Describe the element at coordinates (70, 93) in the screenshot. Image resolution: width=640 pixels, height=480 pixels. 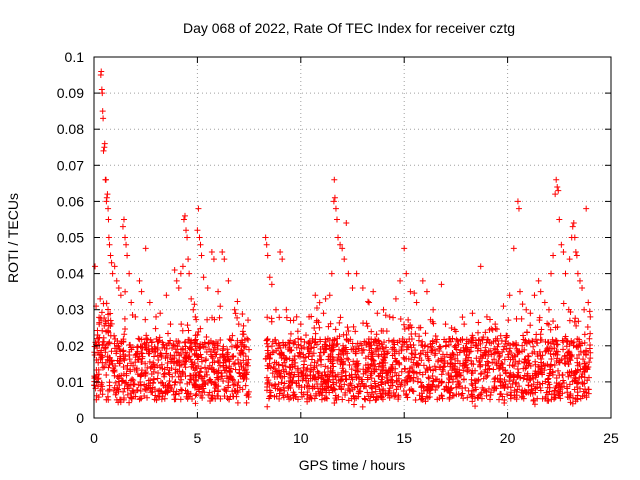
I see `y-tick-label: 0.09` at that location.